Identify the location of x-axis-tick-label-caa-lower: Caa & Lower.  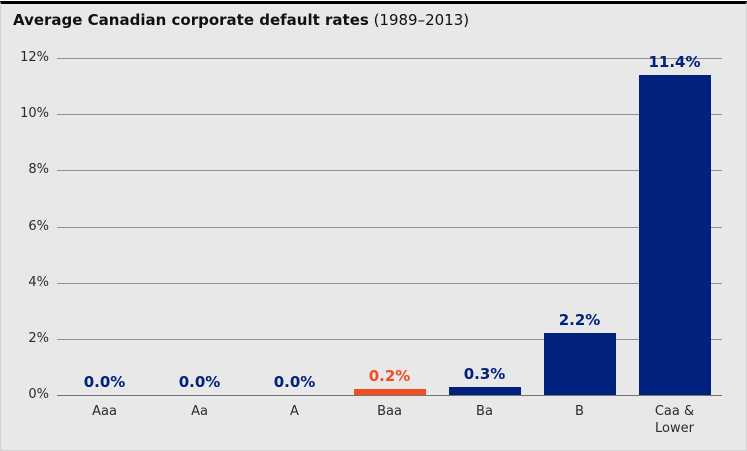
(674, 420).